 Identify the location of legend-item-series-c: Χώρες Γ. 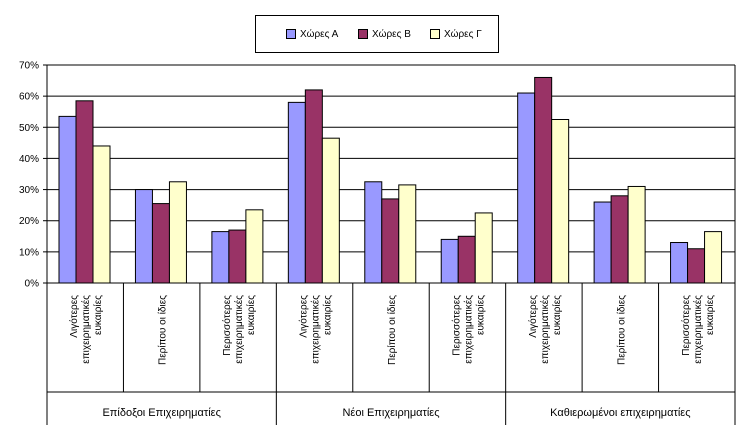
(456, 34).